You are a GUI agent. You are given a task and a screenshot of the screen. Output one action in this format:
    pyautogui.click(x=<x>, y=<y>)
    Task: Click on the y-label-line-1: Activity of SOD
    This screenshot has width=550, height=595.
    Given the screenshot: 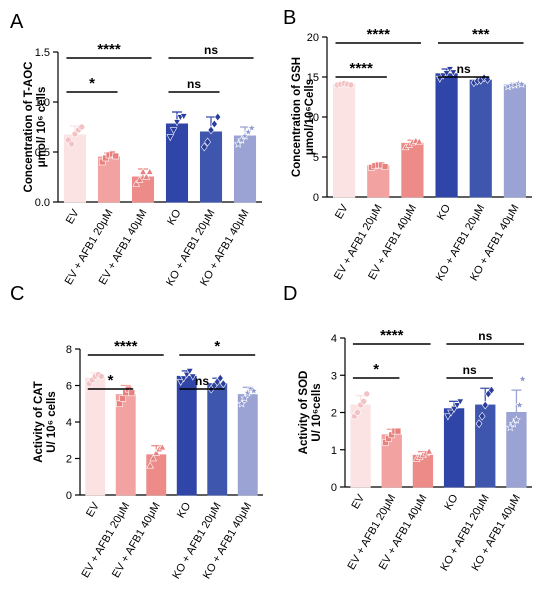 What is the action you would take?
    pyautogui.click(x=304, y=413)
    